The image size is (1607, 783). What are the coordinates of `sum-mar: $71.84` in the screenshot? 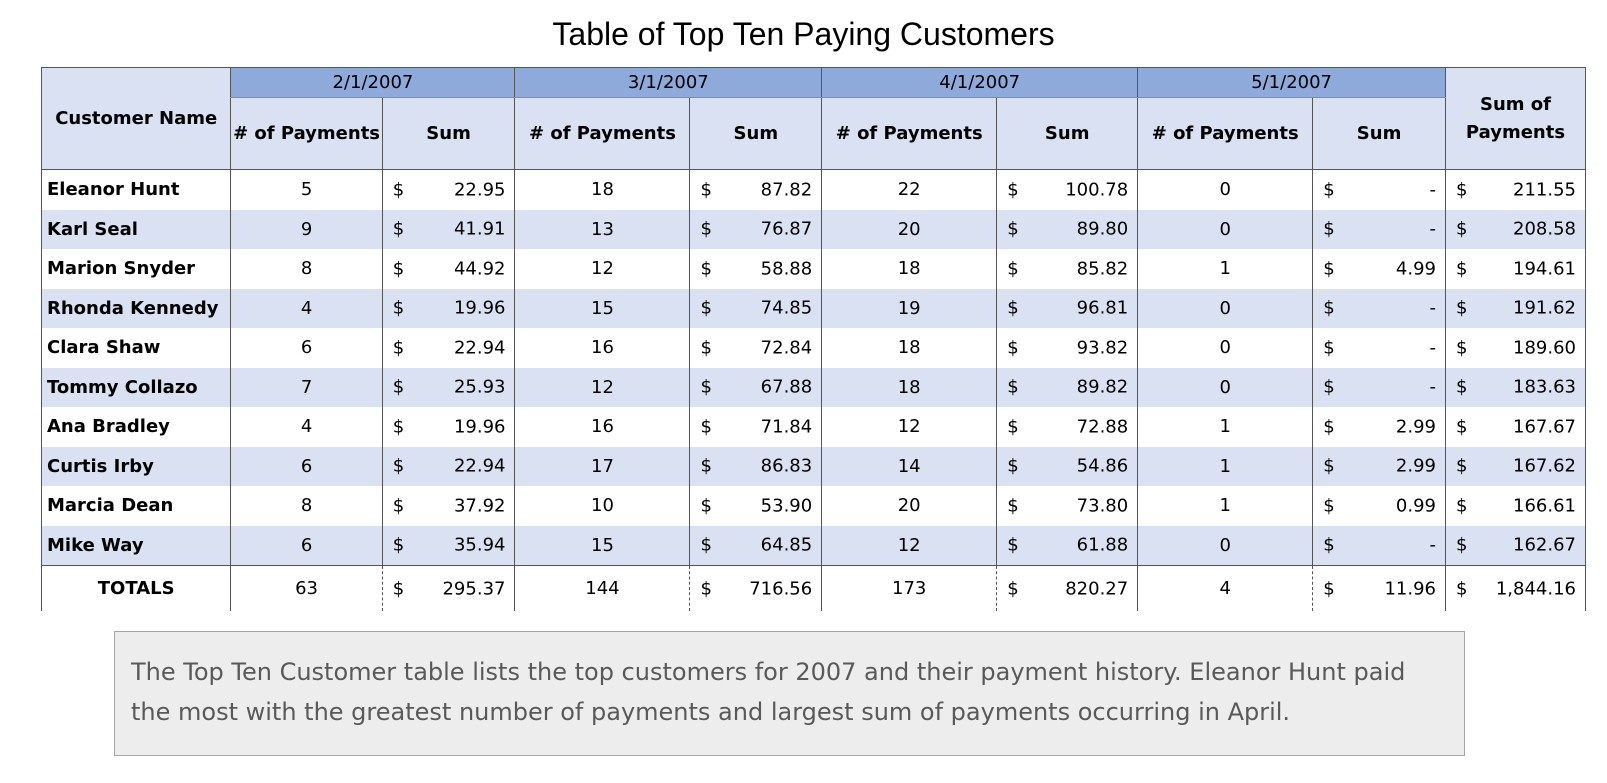 It's located at (755, 427).